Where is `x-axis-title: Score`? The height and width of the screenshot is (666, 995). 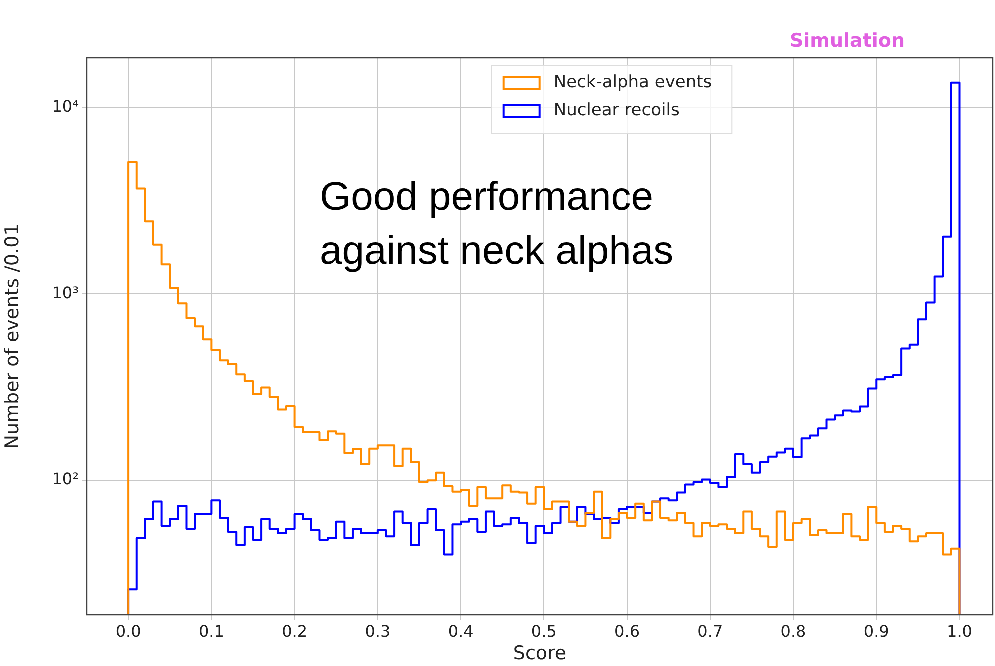 x-axis-title: Score is located at coordinates (540, 653).